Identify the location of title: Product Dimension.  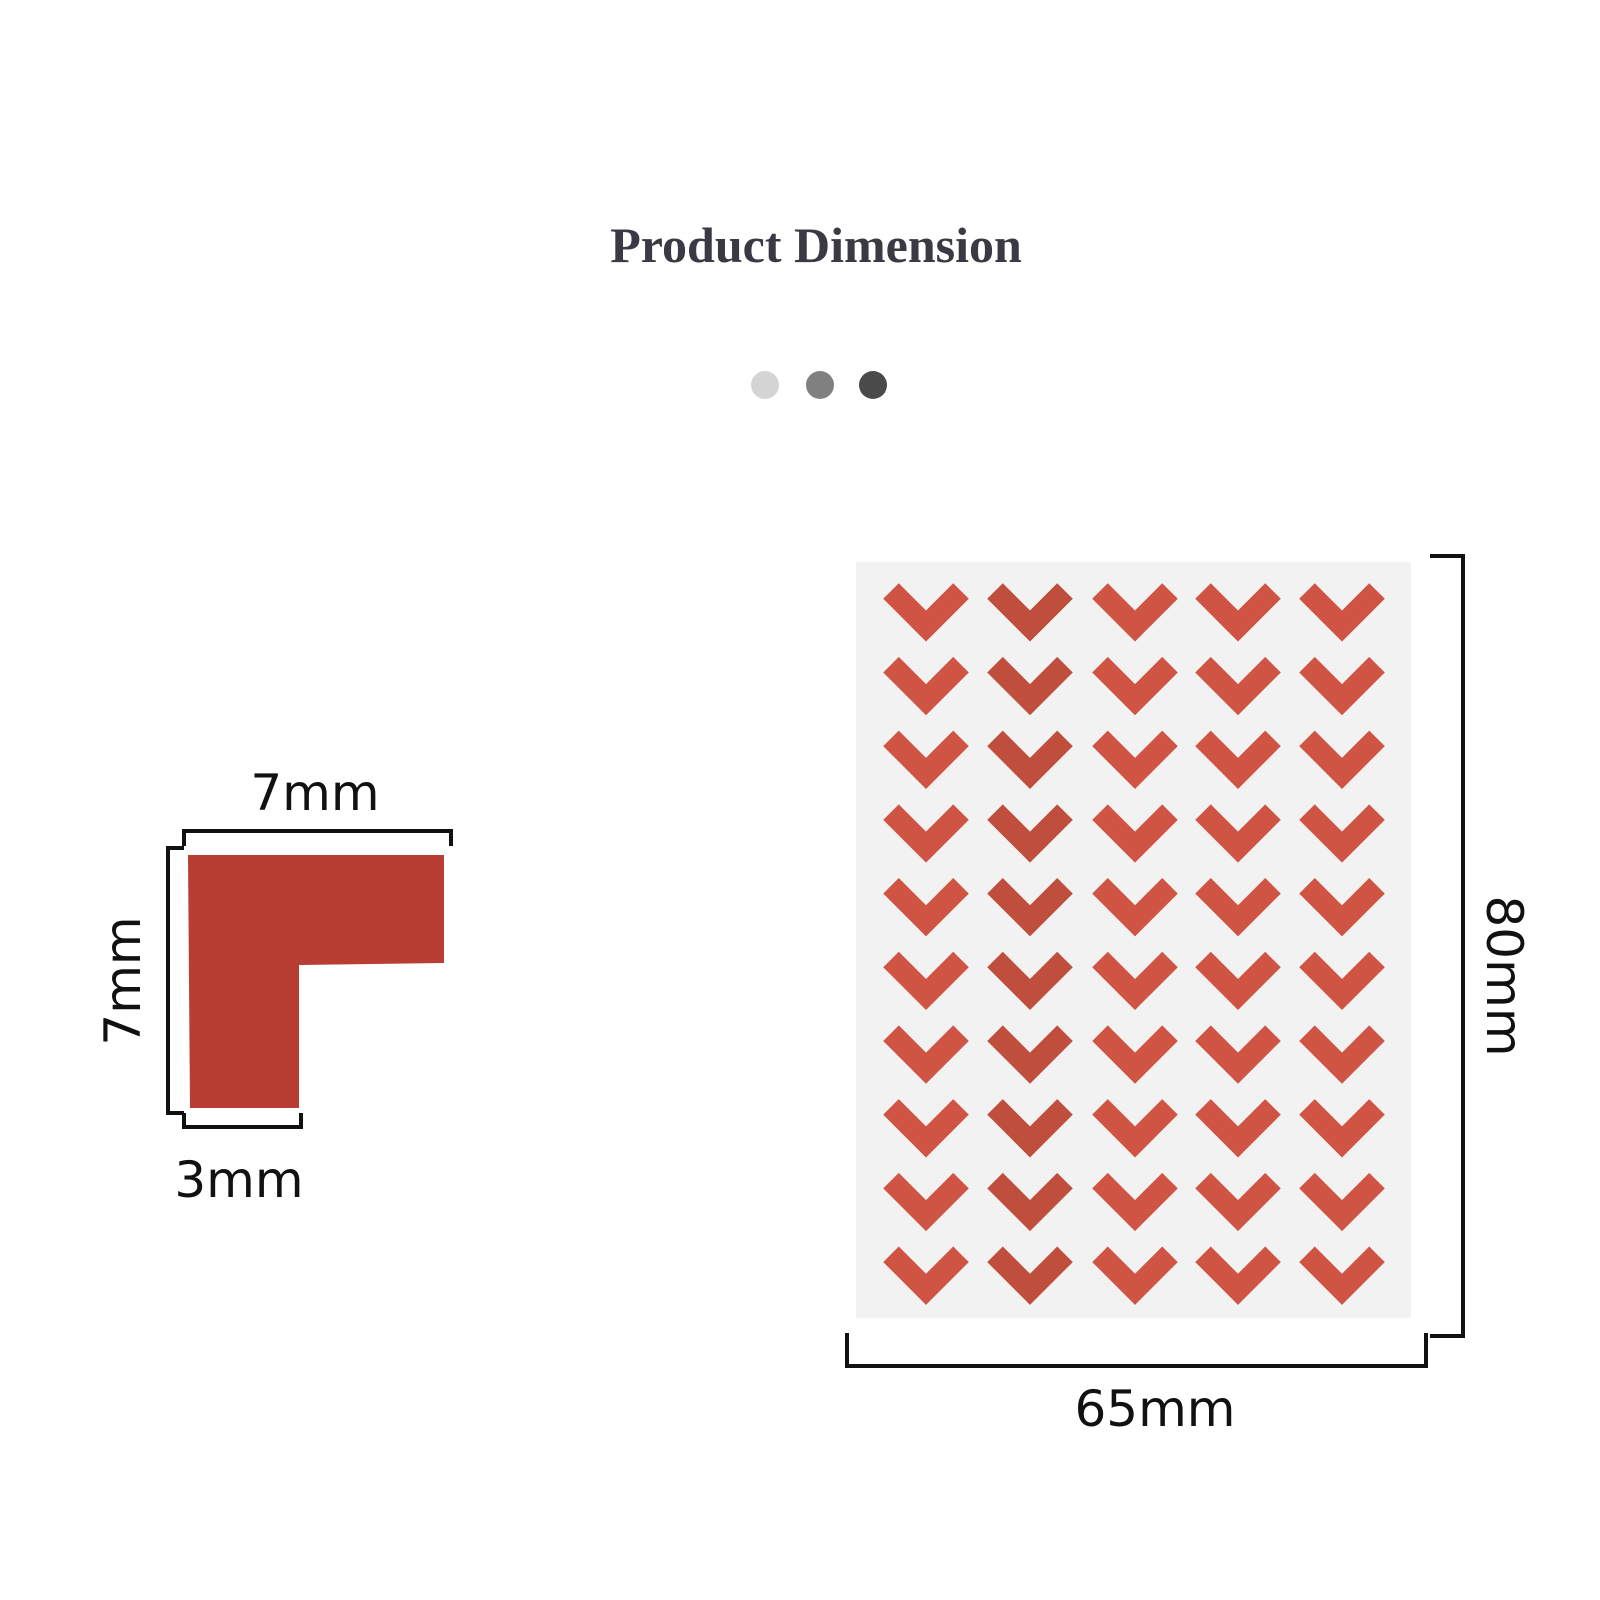
(816, 245).